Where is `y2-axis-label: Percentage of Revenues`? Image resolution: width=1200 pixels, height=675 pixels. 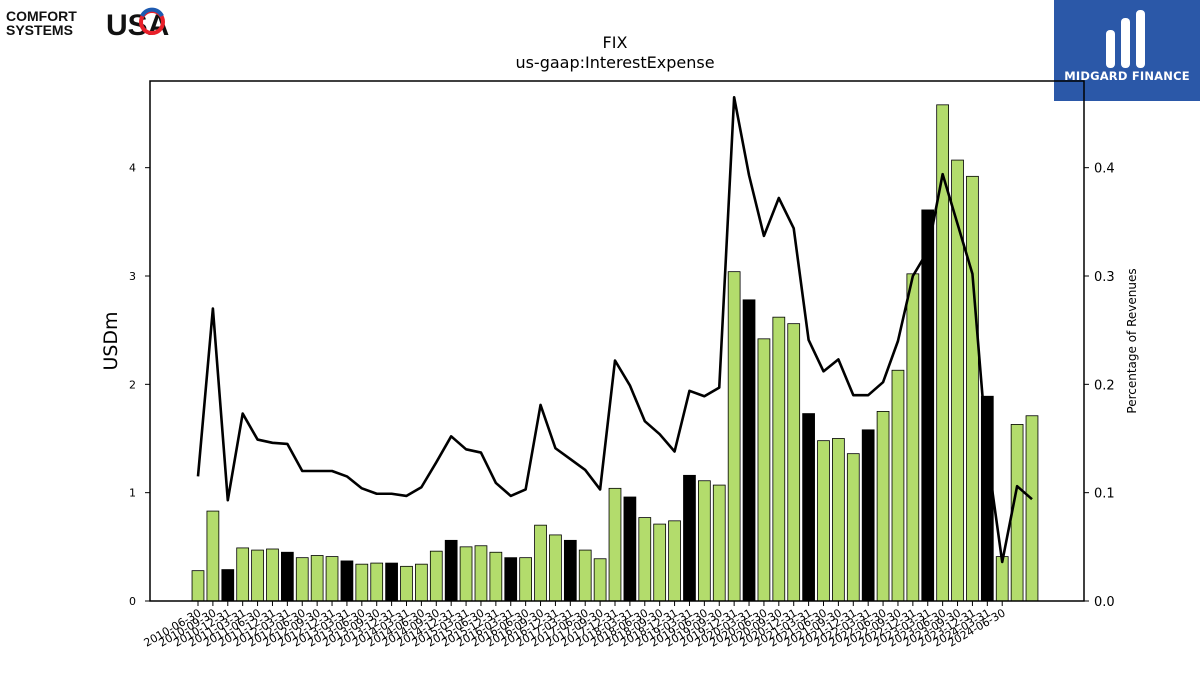
y2-axis-label: Percentage of Revenues is located at coordinates (1132, 340).